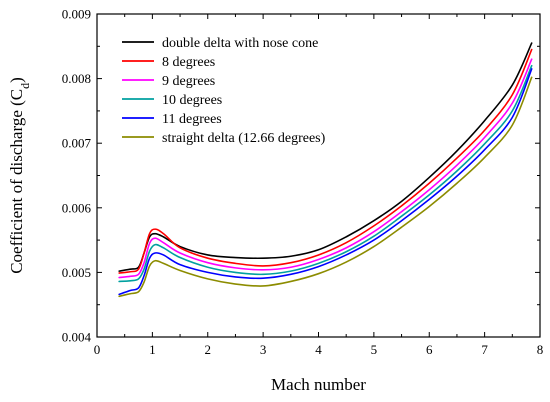 Image resolution: width=550 pixels, height=402 pixels. I want to click on y-tick-label: 0.008, so click(76, 78).